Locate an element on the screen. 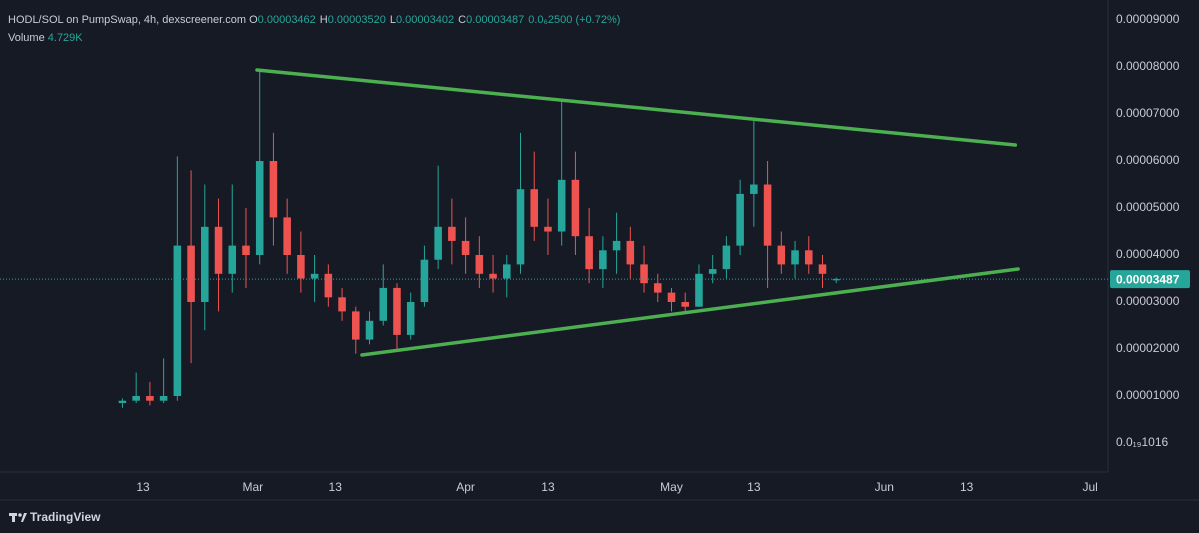 The height and width of the screenshot is (533, 1199). volume-line: Volume 4.729K is located at coordinates (316, 38).